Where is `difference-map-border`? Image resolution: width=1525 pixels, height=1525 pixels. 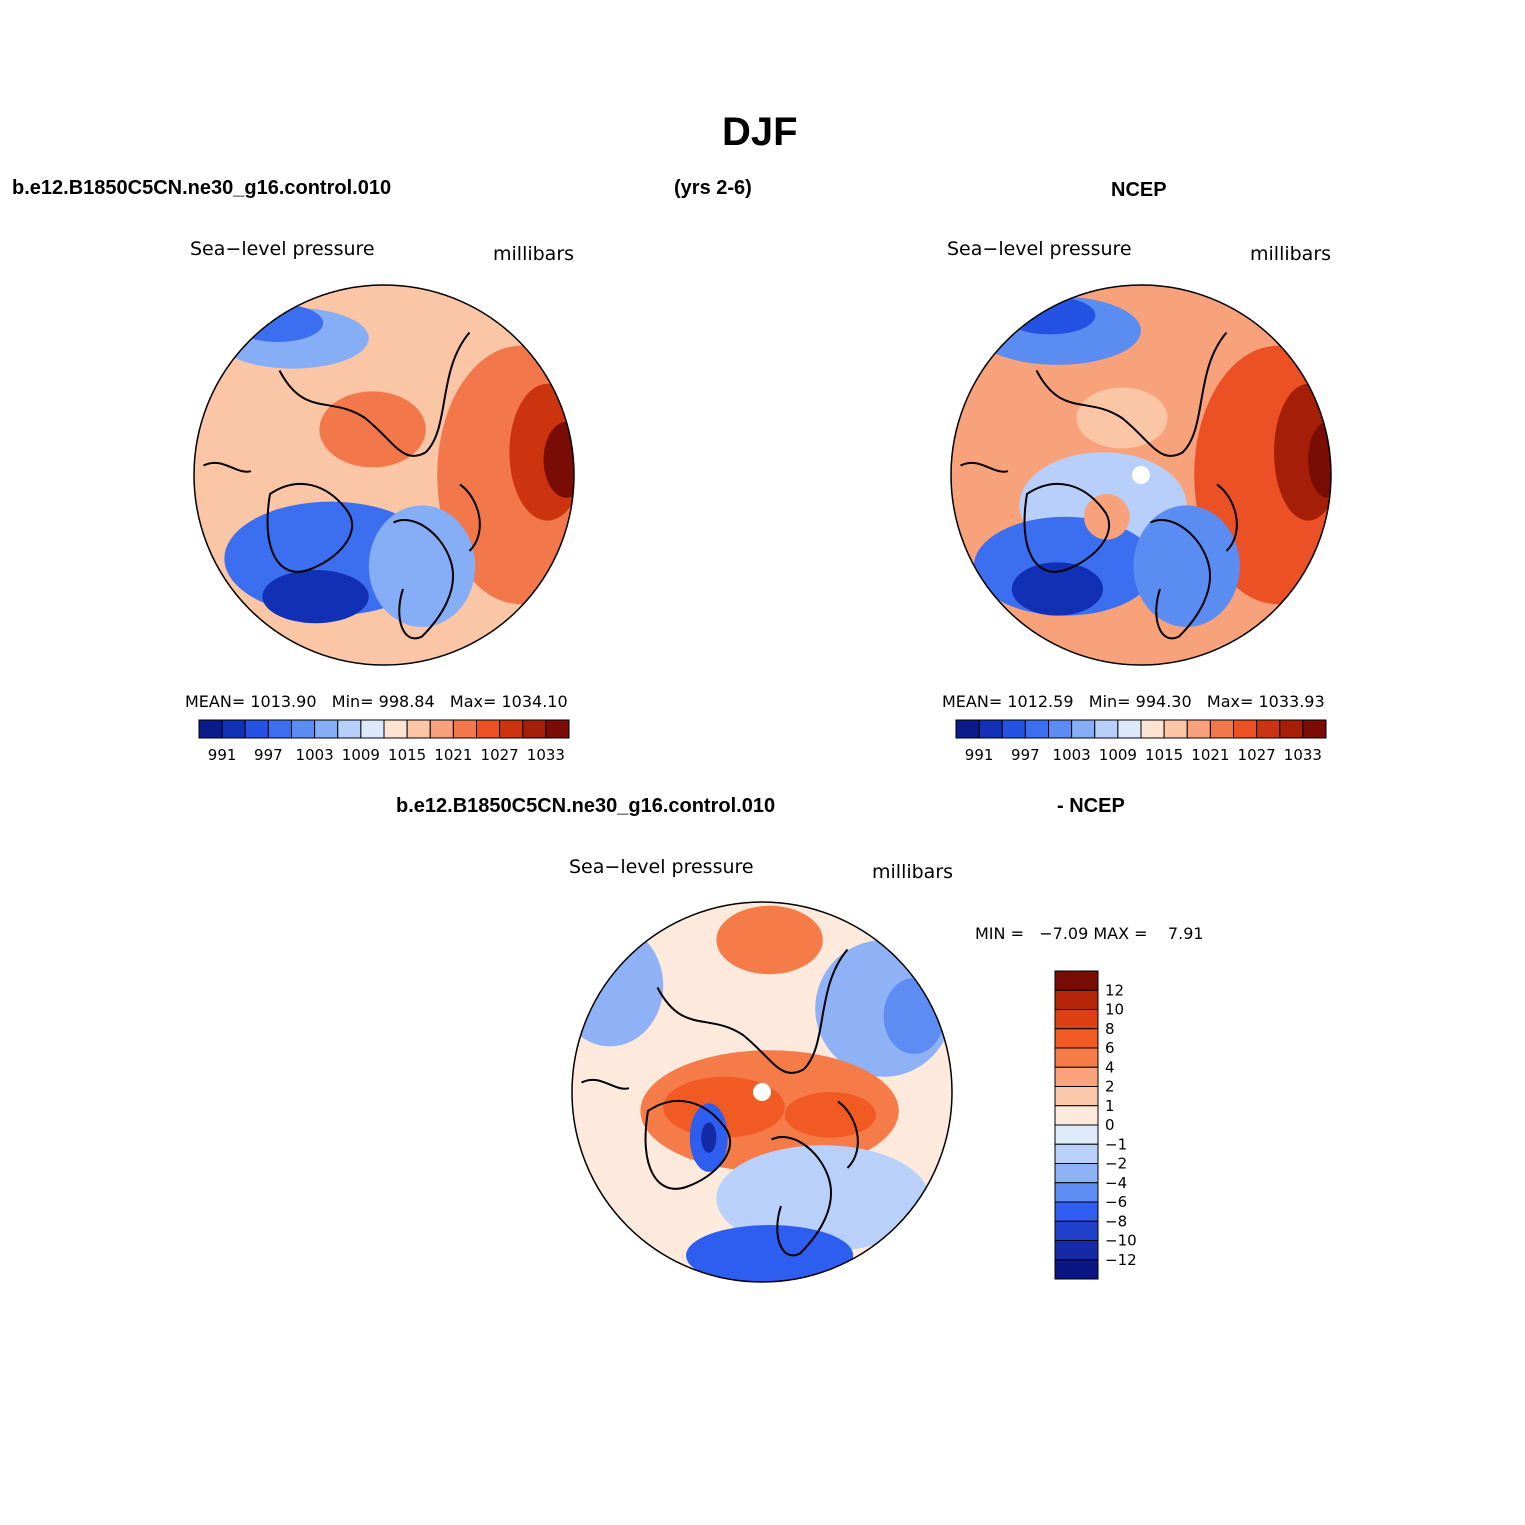
difference-map-border is located at coordinates (762, 1092).